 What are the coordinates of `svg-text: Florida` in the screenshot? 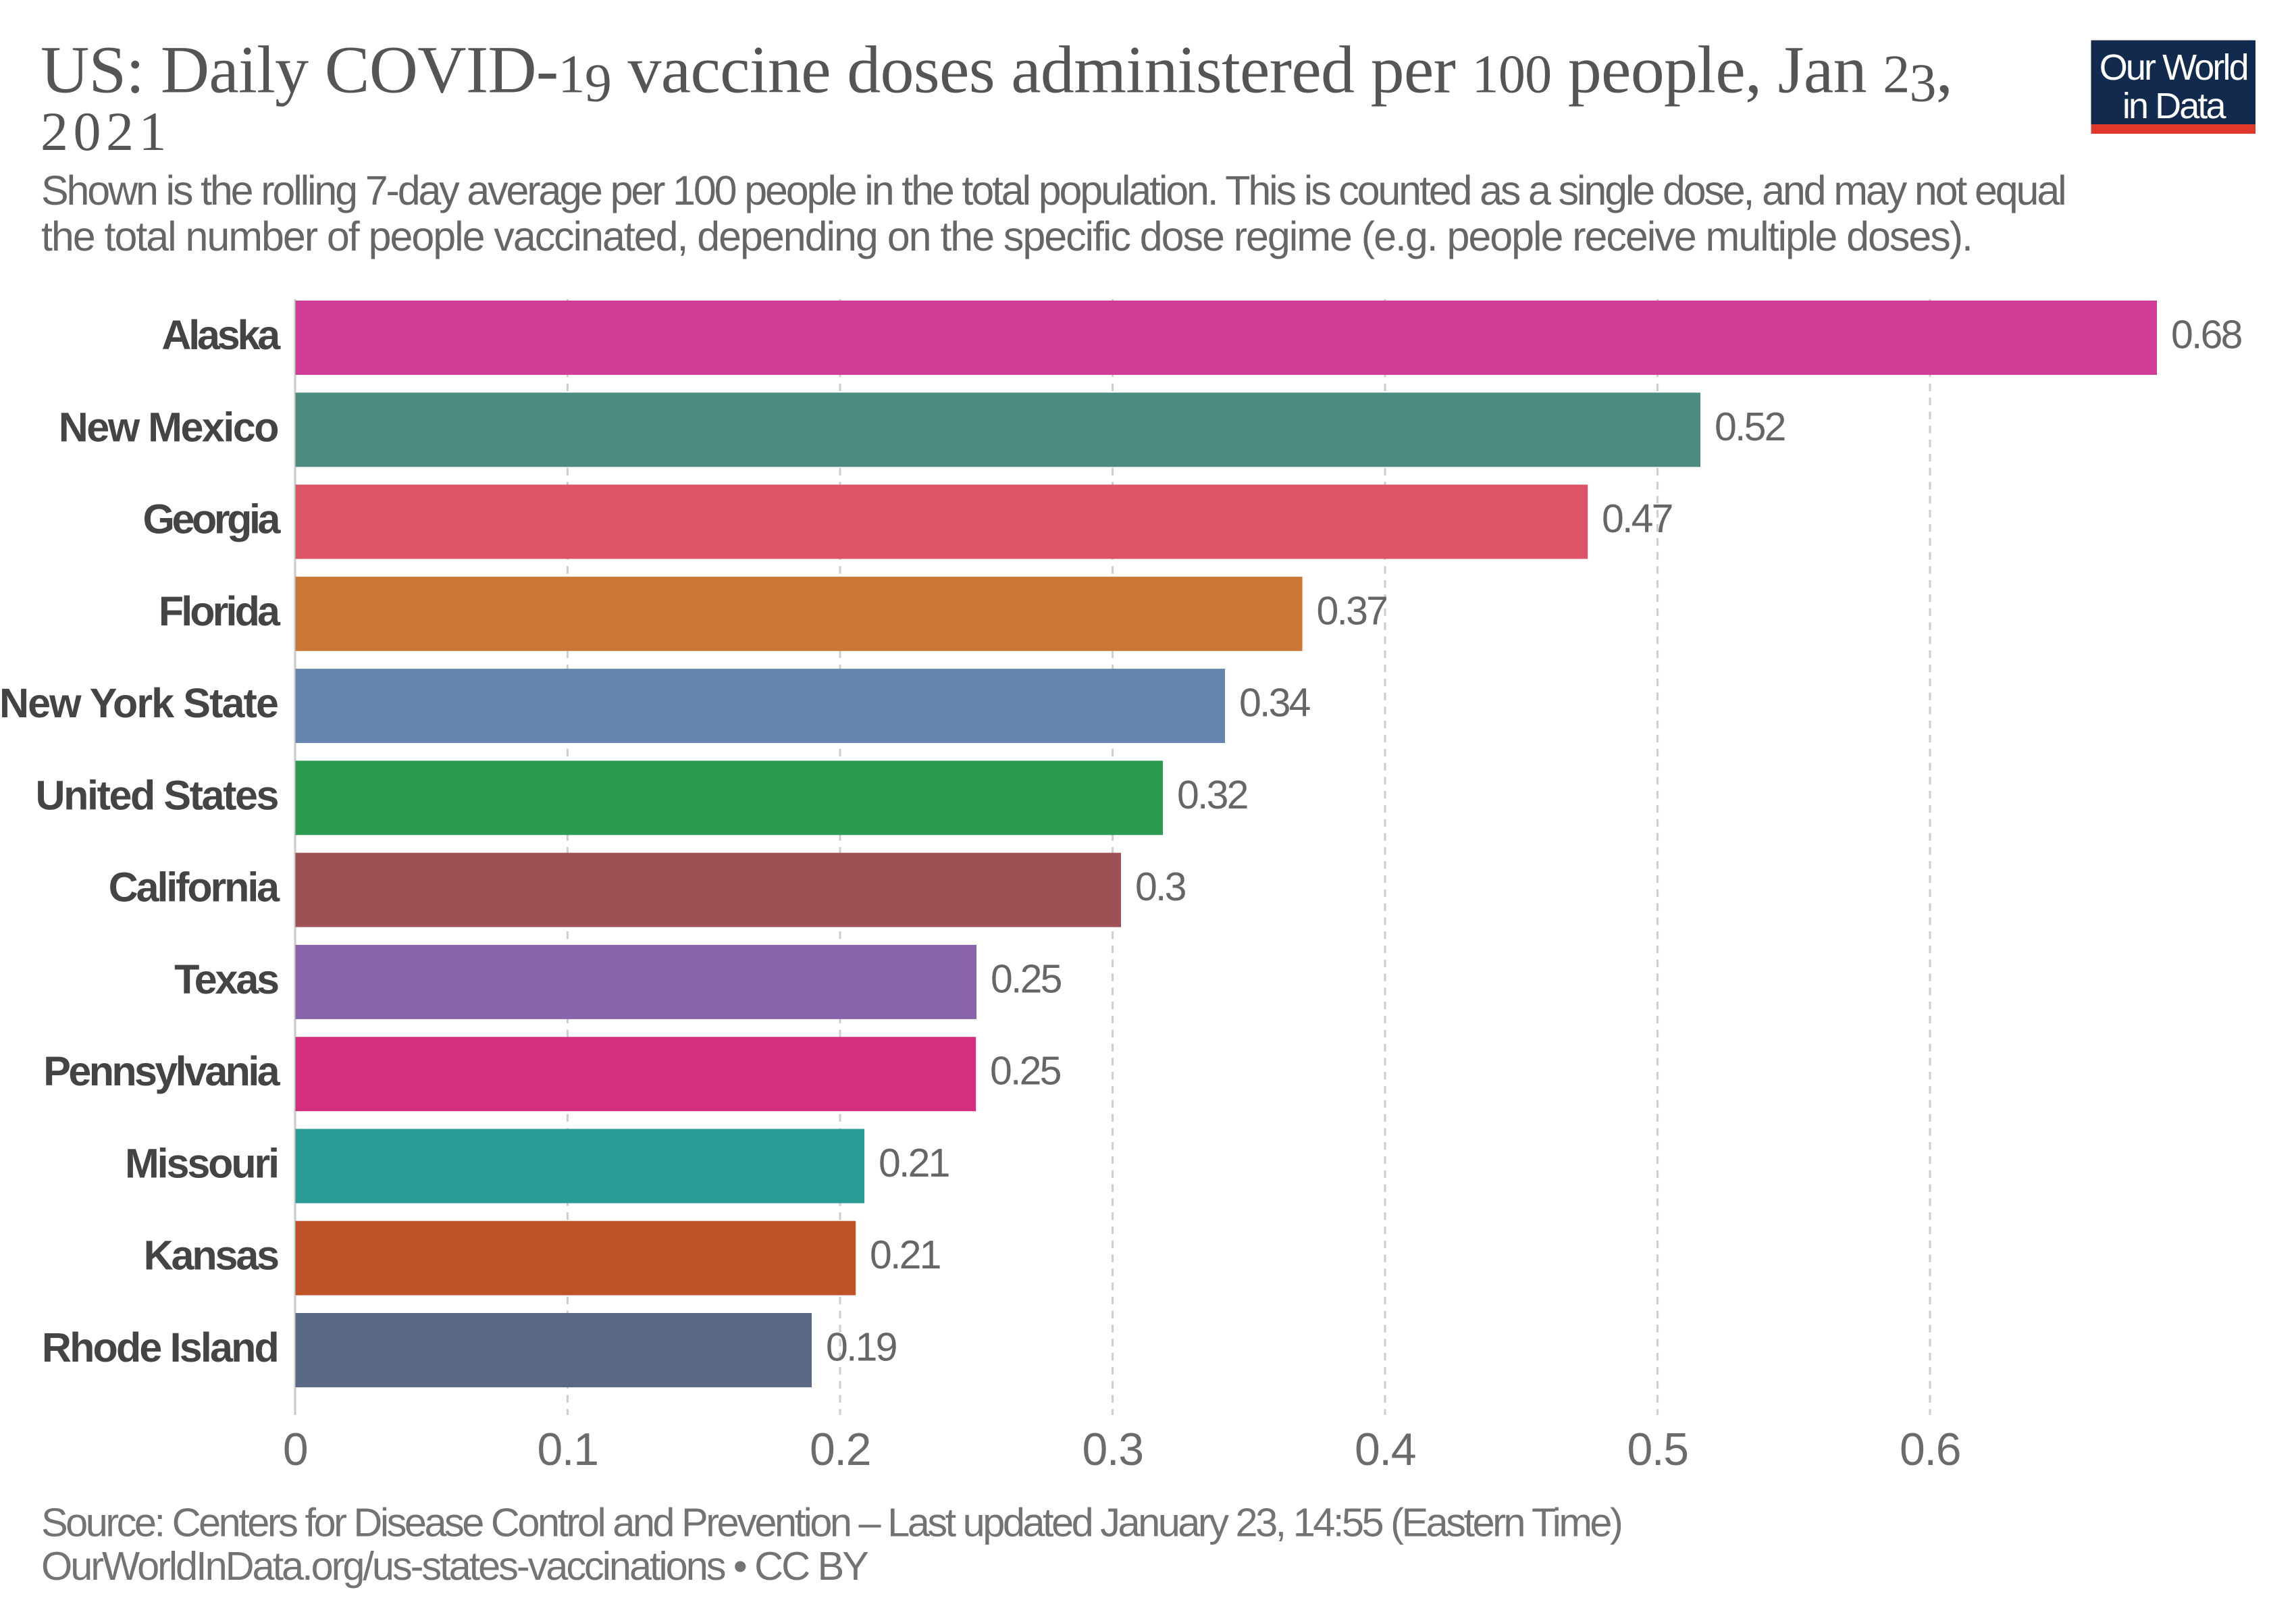 It's located at (220, 611).